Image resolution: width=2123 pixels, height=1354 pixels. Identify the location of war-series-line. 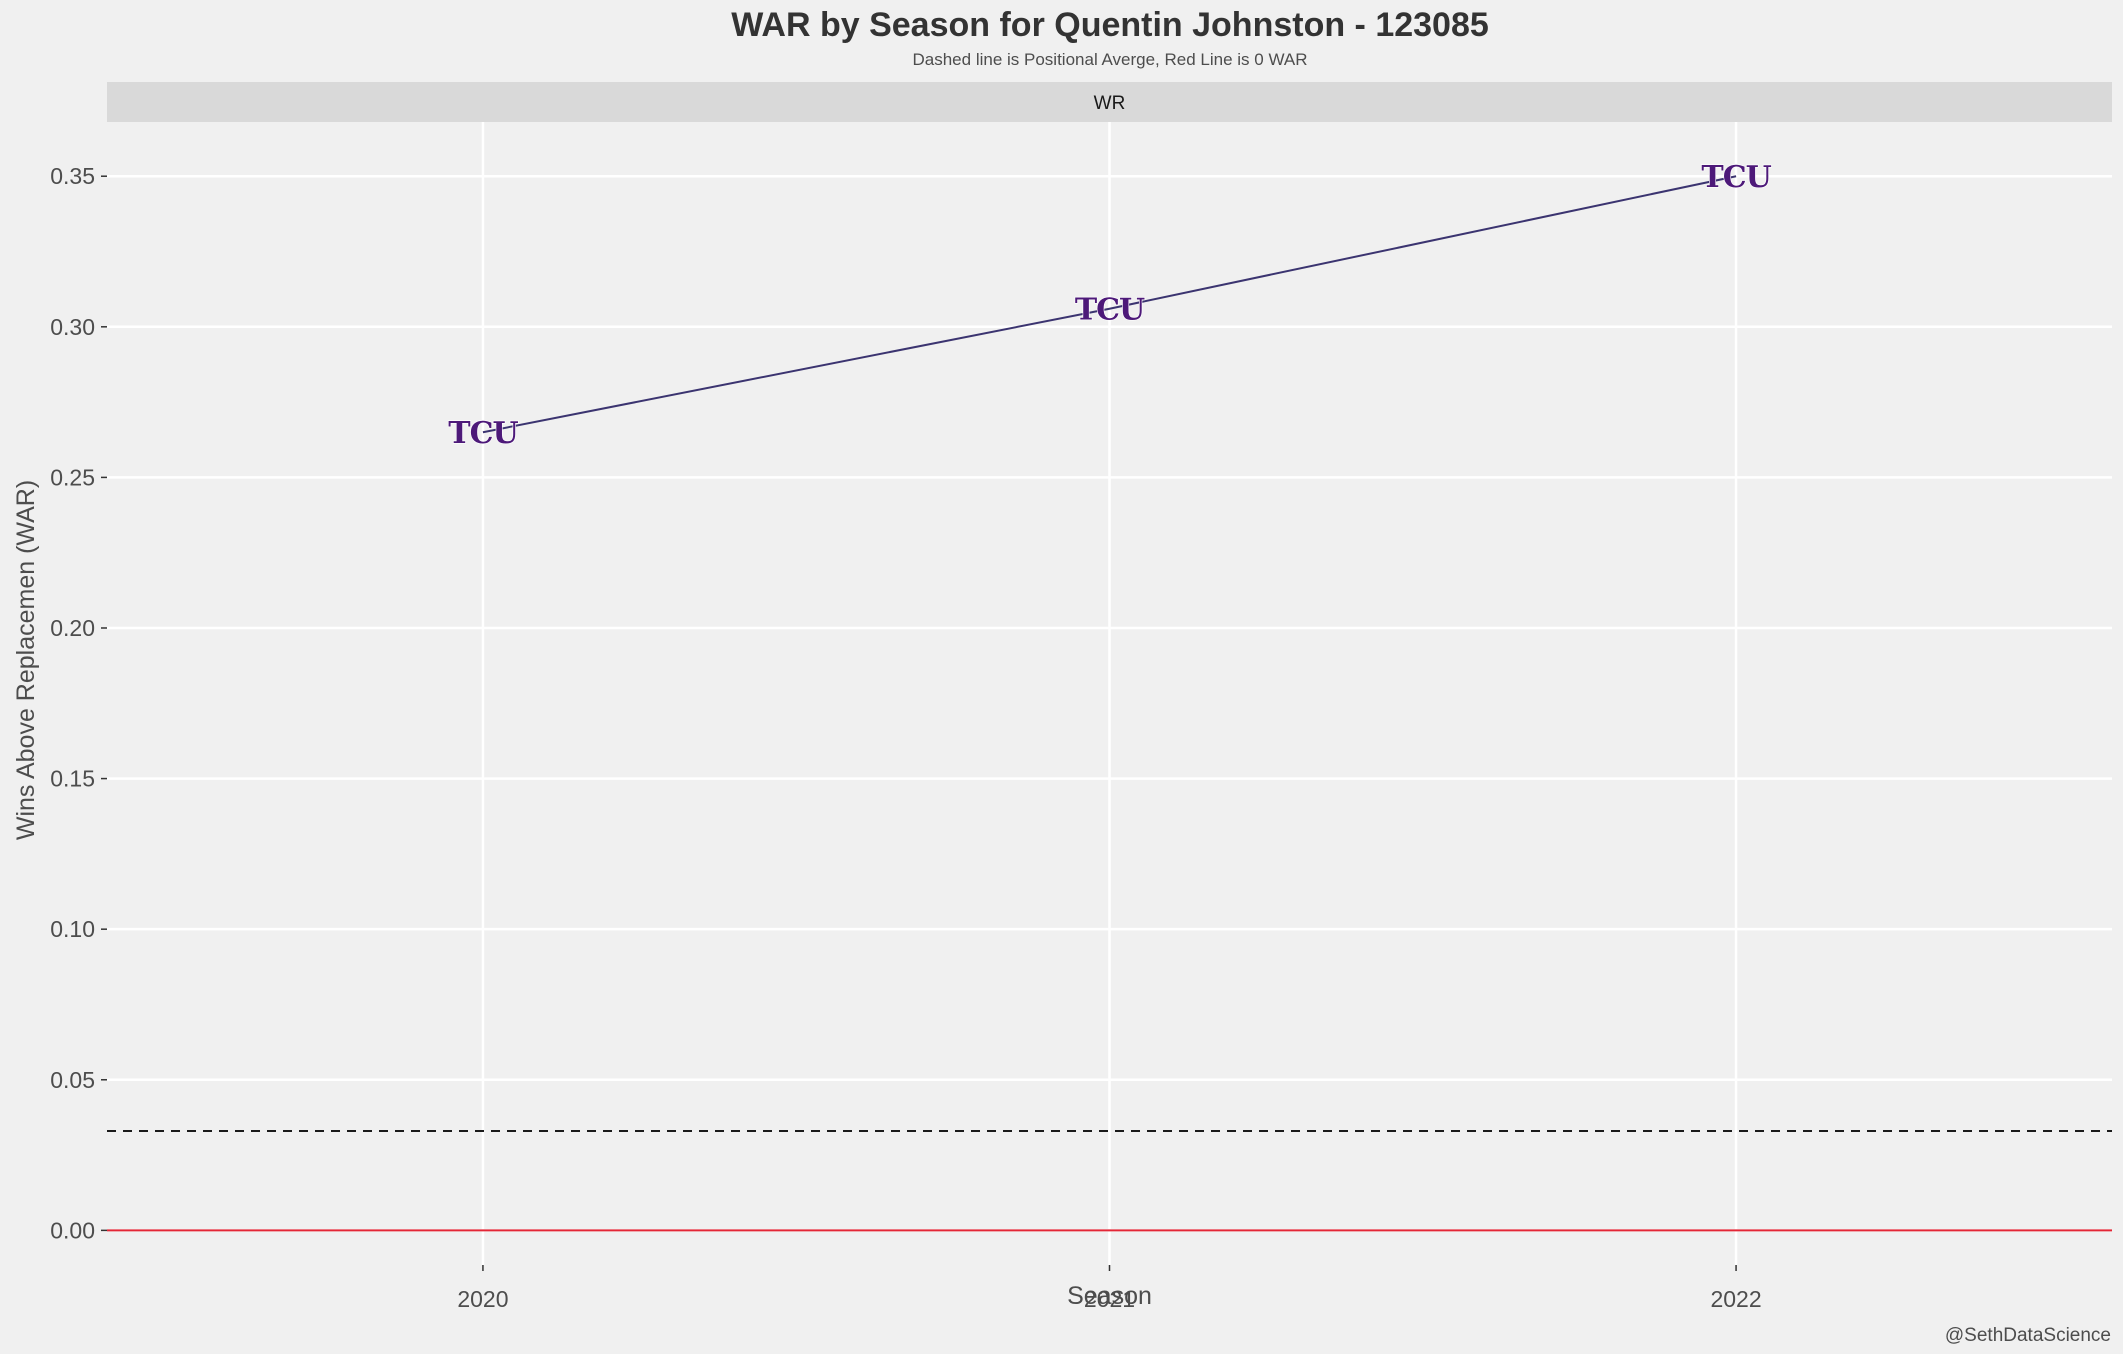
(1109, 304).